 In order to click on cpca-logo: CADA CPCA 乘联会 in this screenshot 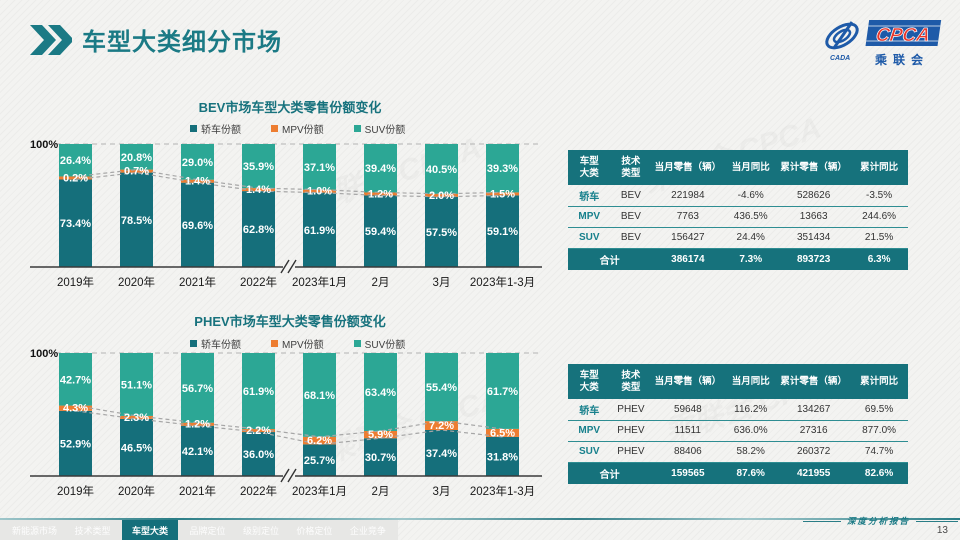, I will do `click(884, 42)`.